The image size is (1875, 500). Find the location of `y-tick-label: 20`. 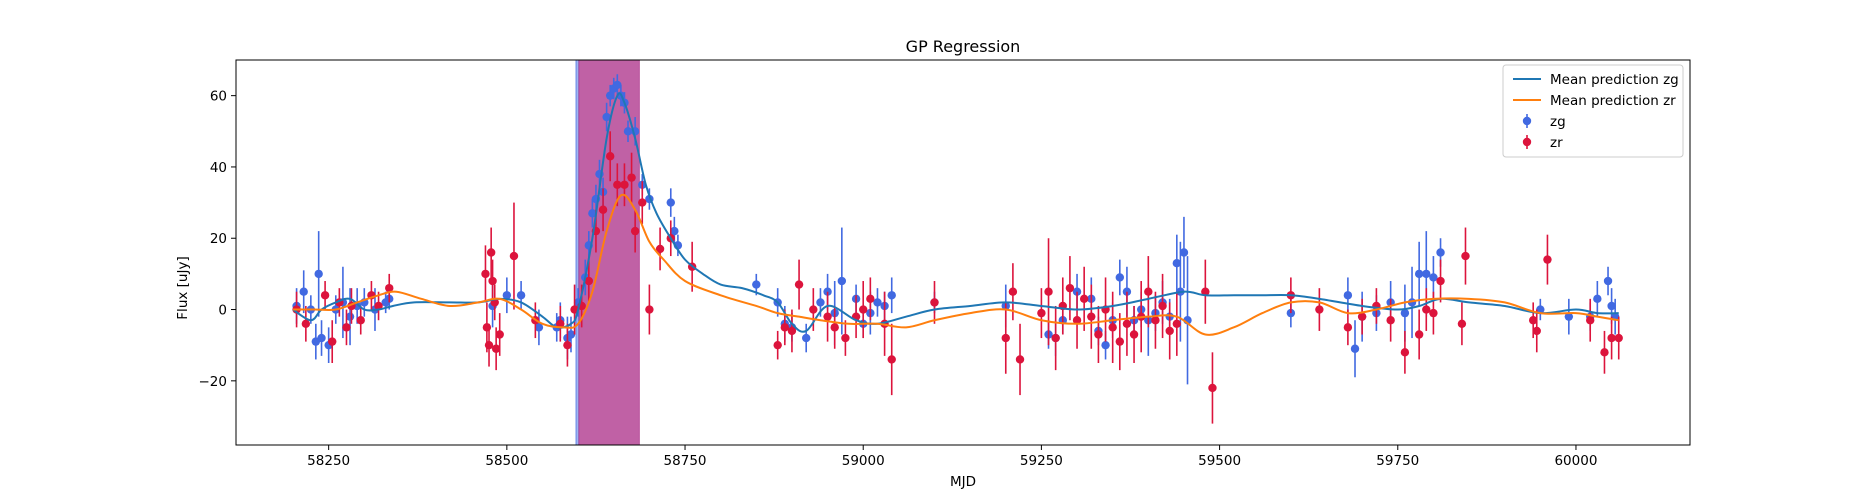

y-tick-label: 20 is located at coordinates (218, 239).